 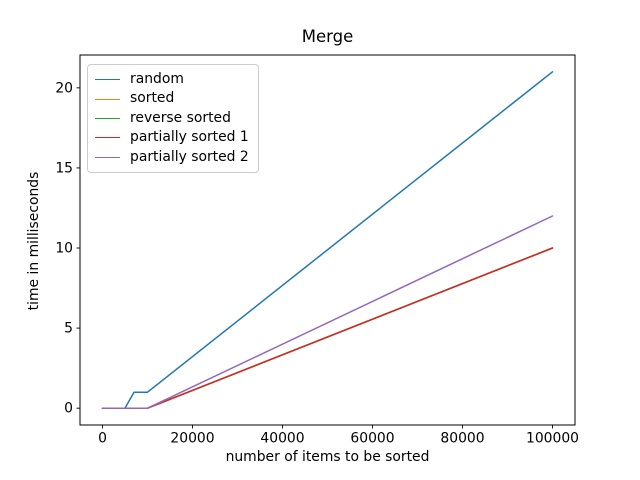 I want to click on x-tick-label: 80000, so click(x=462, y=439).